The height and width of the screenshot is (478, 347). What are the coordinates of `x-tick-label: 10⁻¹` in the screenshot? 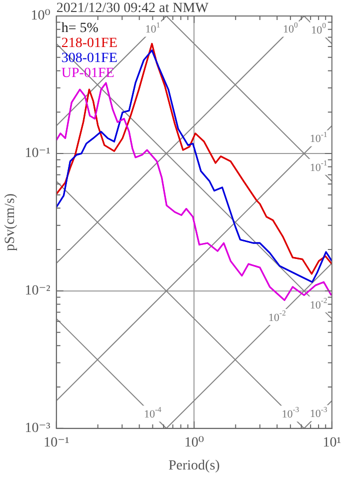 It's located at (57, 442).